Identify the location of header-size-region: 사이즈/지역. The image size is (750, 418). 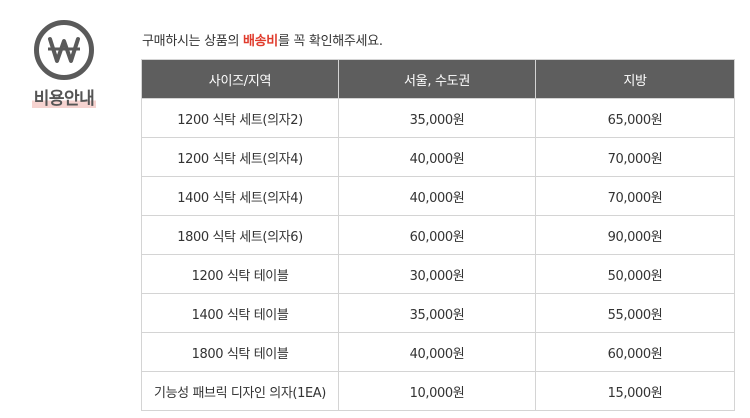
(240, 79).